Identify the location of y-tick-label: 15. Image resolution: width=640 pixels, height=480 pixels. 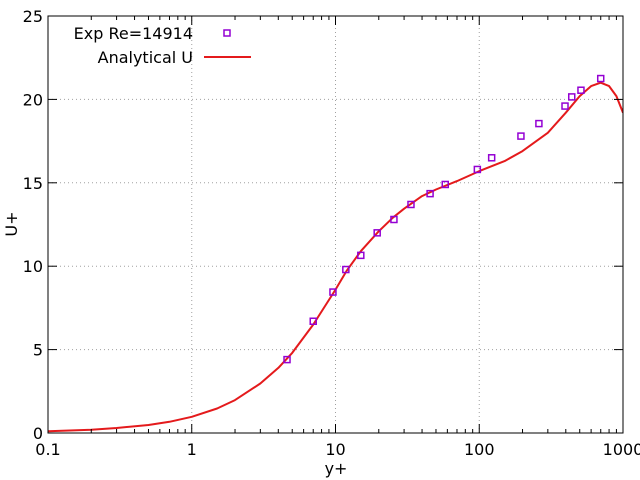
(33, 183).